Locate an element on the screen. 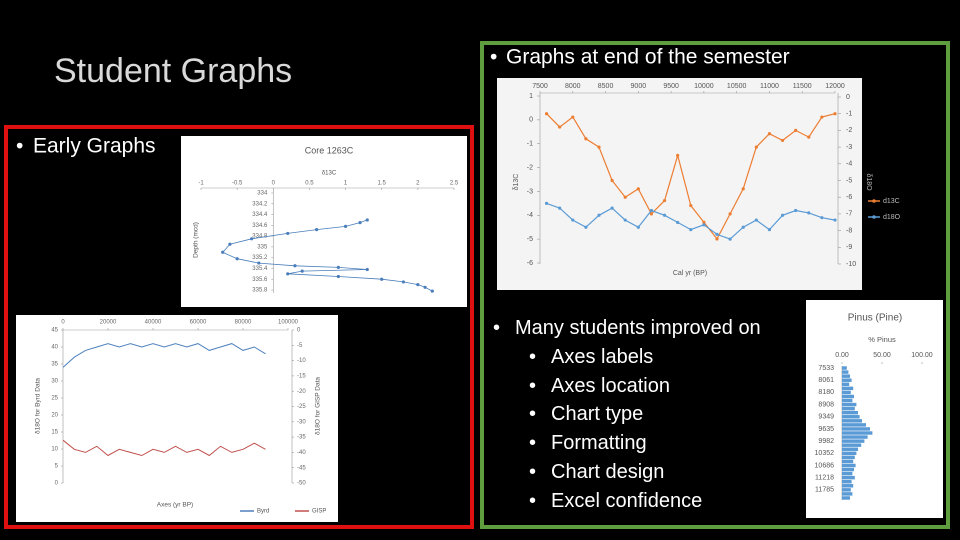 This screenshot has height=540, width=960. x-tick-label: 1 is located at coordinates (346, 184).